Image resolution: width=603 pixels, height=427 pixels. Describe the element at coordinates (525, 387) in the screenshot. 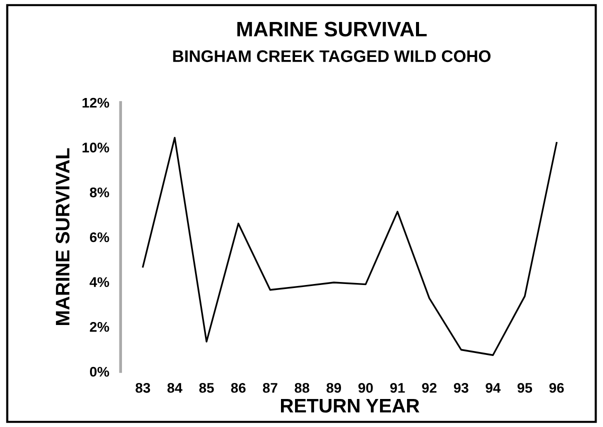

I see `x-tick-label: 95` at that location.